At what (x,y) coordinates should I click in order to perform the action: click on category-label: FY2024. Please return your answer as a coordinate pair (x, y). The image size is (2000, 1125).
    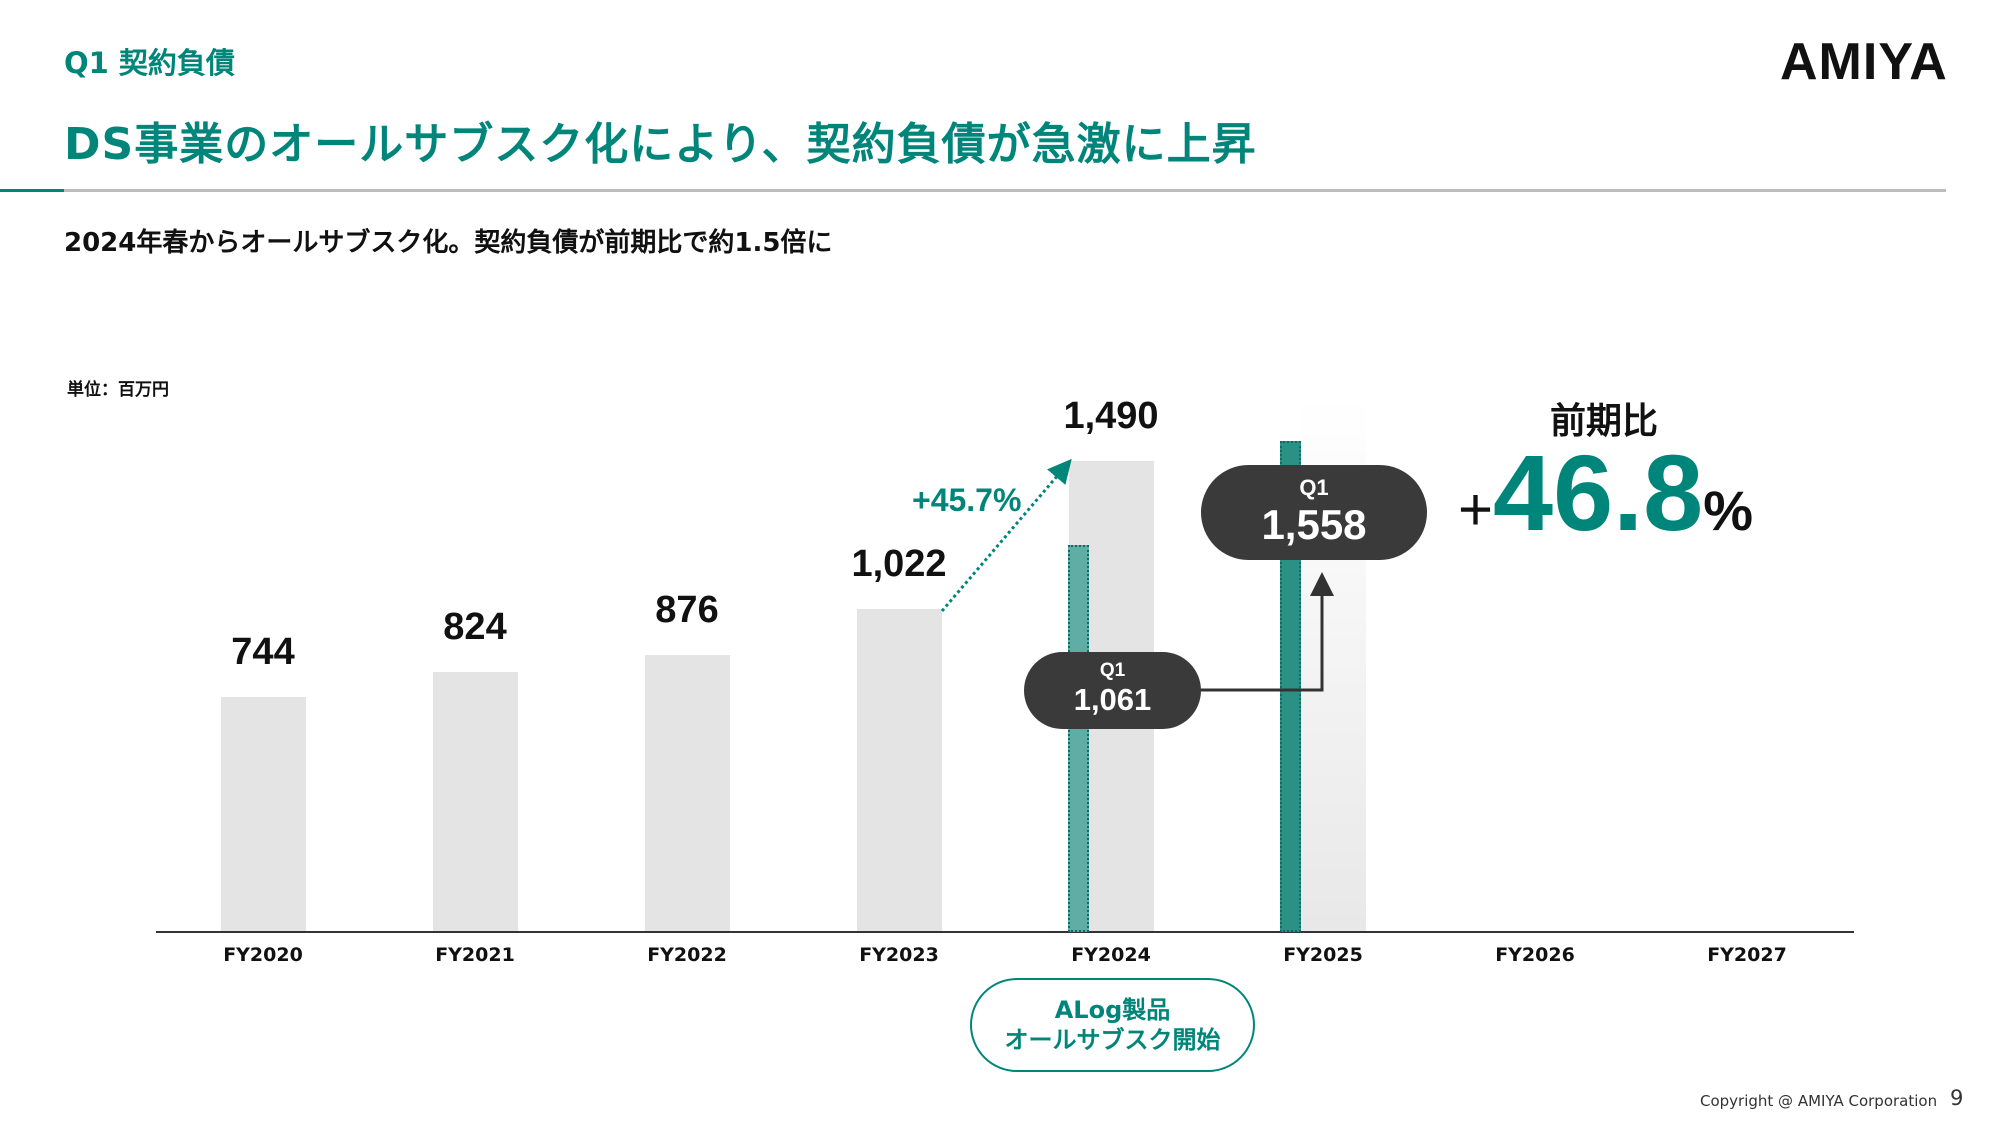
    Looking at the image, I should click on (1111, 955).